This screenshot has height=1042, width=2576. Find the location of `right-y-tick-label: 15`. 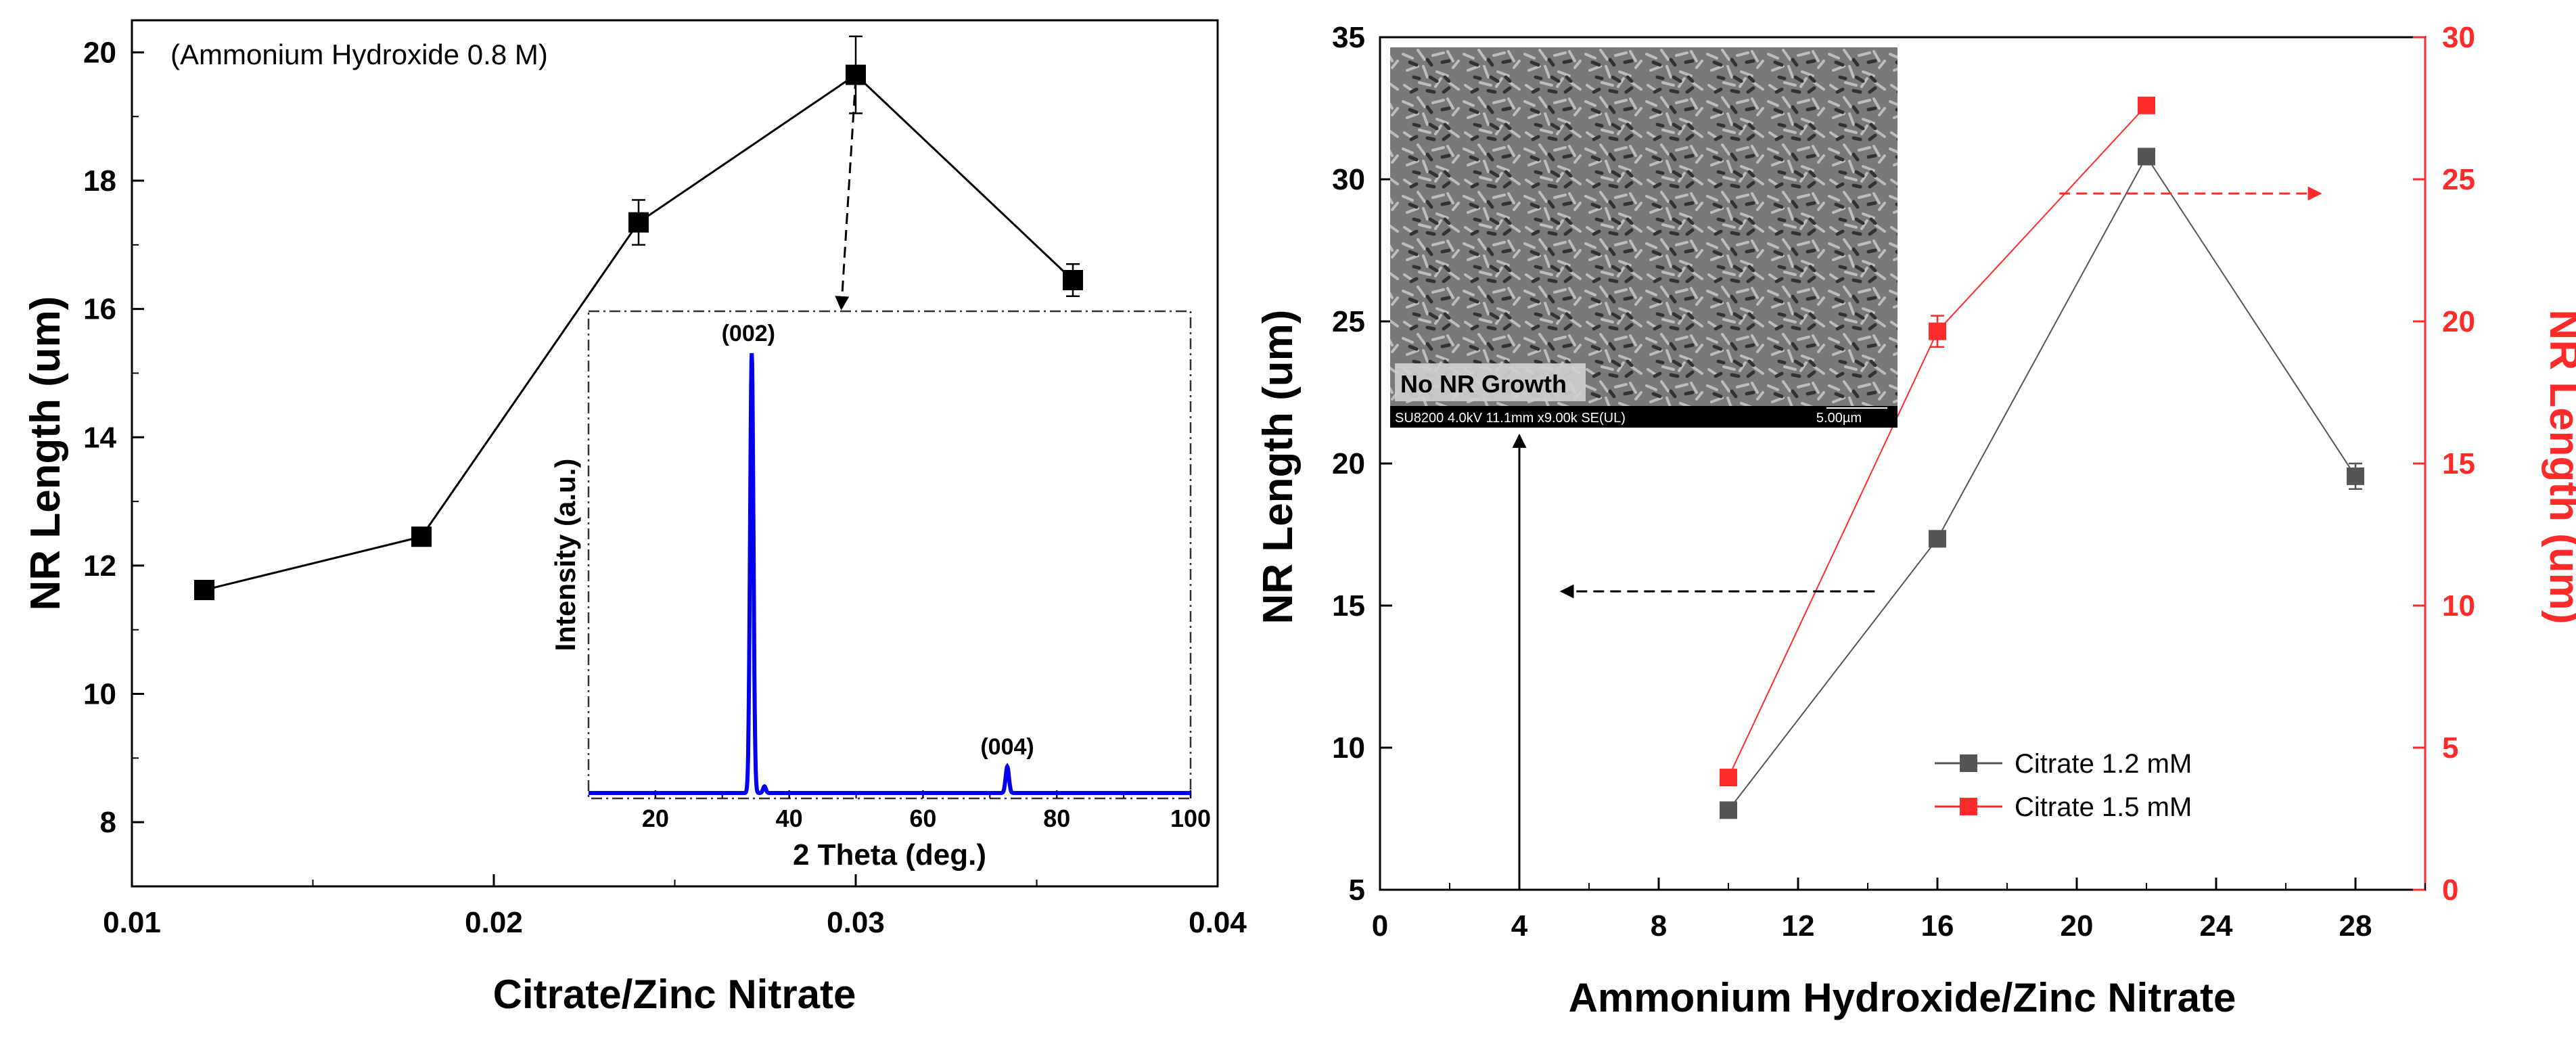

right-y-tick-label: 15 is located at coordinates (1348, 605).